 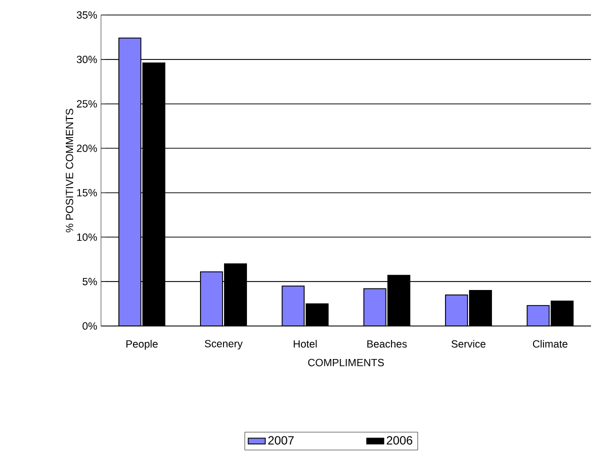 I want to click on x-axis-title: COMPLIMENTS, so click(x=346, y=362).